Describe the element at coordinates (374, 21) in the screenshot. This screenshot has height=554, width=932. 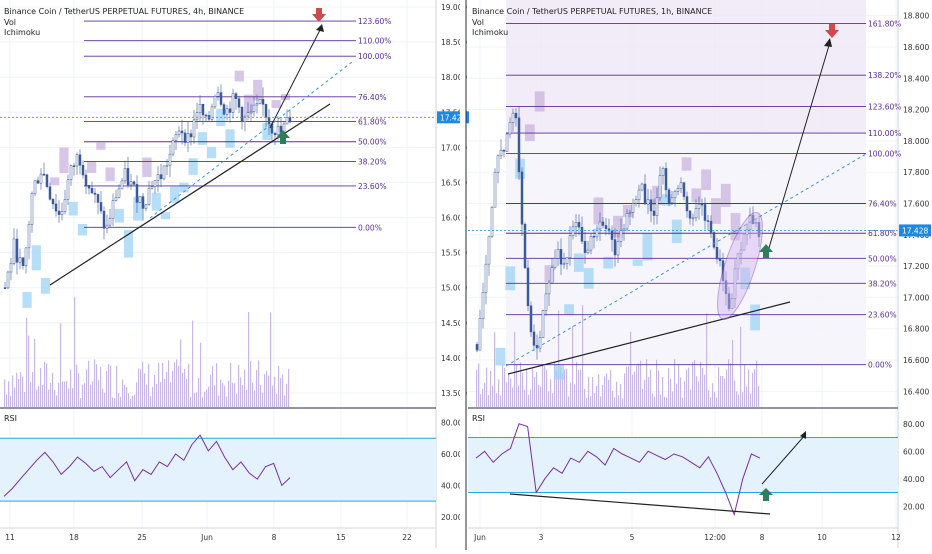
I see `fib-level-label: 123.60%` at that location.